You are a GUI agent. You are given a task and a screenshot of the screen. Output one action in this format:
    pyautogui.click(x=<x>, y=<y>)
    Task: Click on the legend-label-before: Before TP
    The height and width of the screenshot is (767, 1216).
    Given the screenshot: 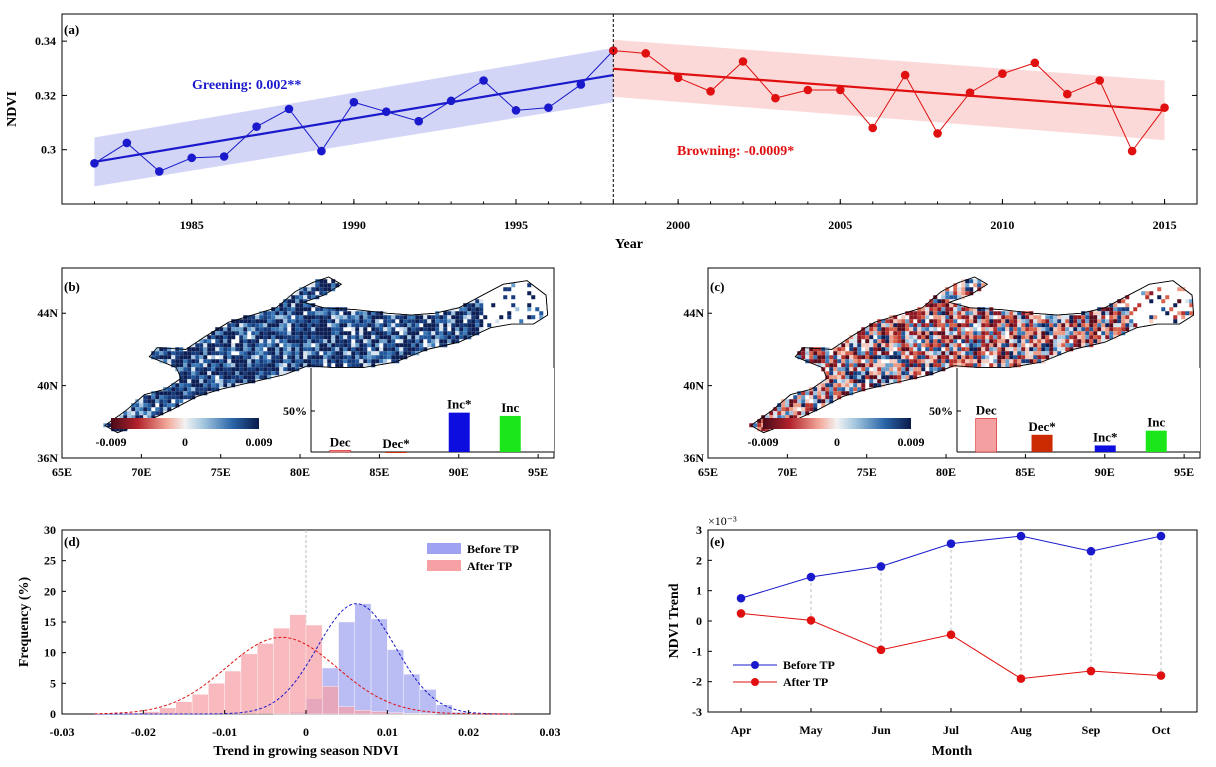 What is the action you would take?
    pyautogui.click(x=493, y=549)
    